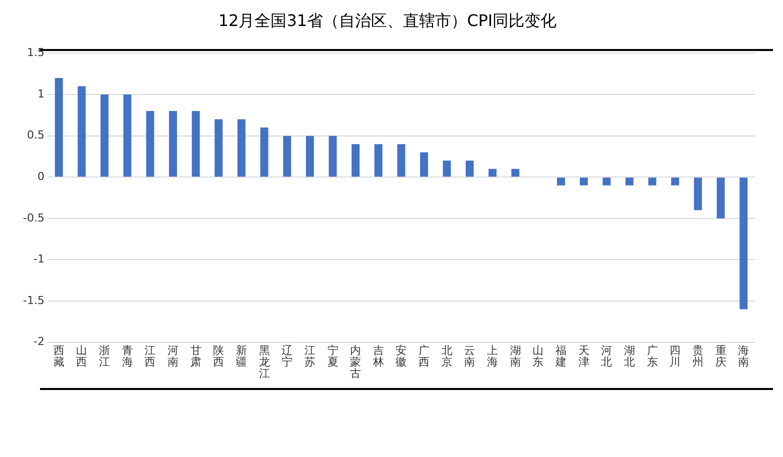  I want to click on x-tick-label: 天津, so click(584, 356).